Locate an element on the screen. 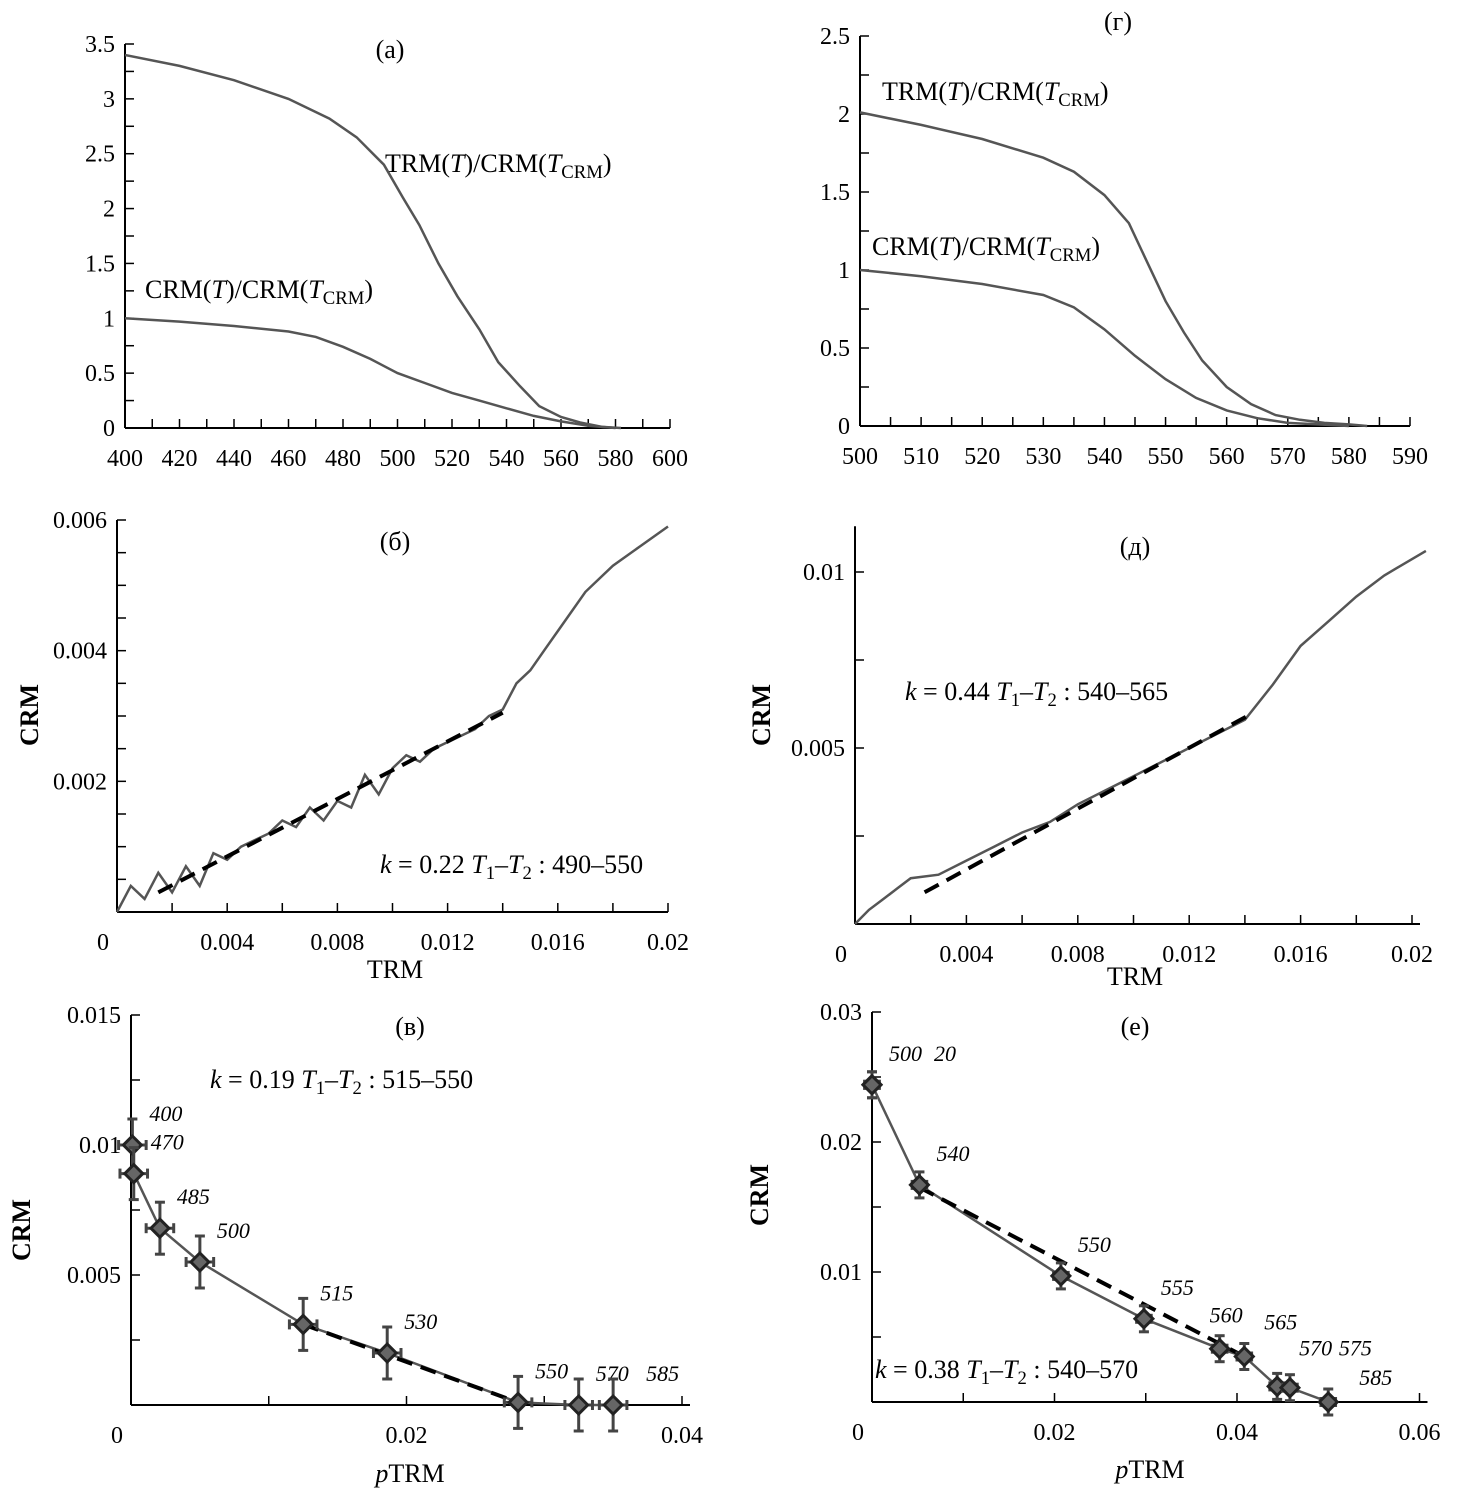 This screenshot has width=1460, height=1500. x-tick-label: 480 is located at coordinates (343, 459).